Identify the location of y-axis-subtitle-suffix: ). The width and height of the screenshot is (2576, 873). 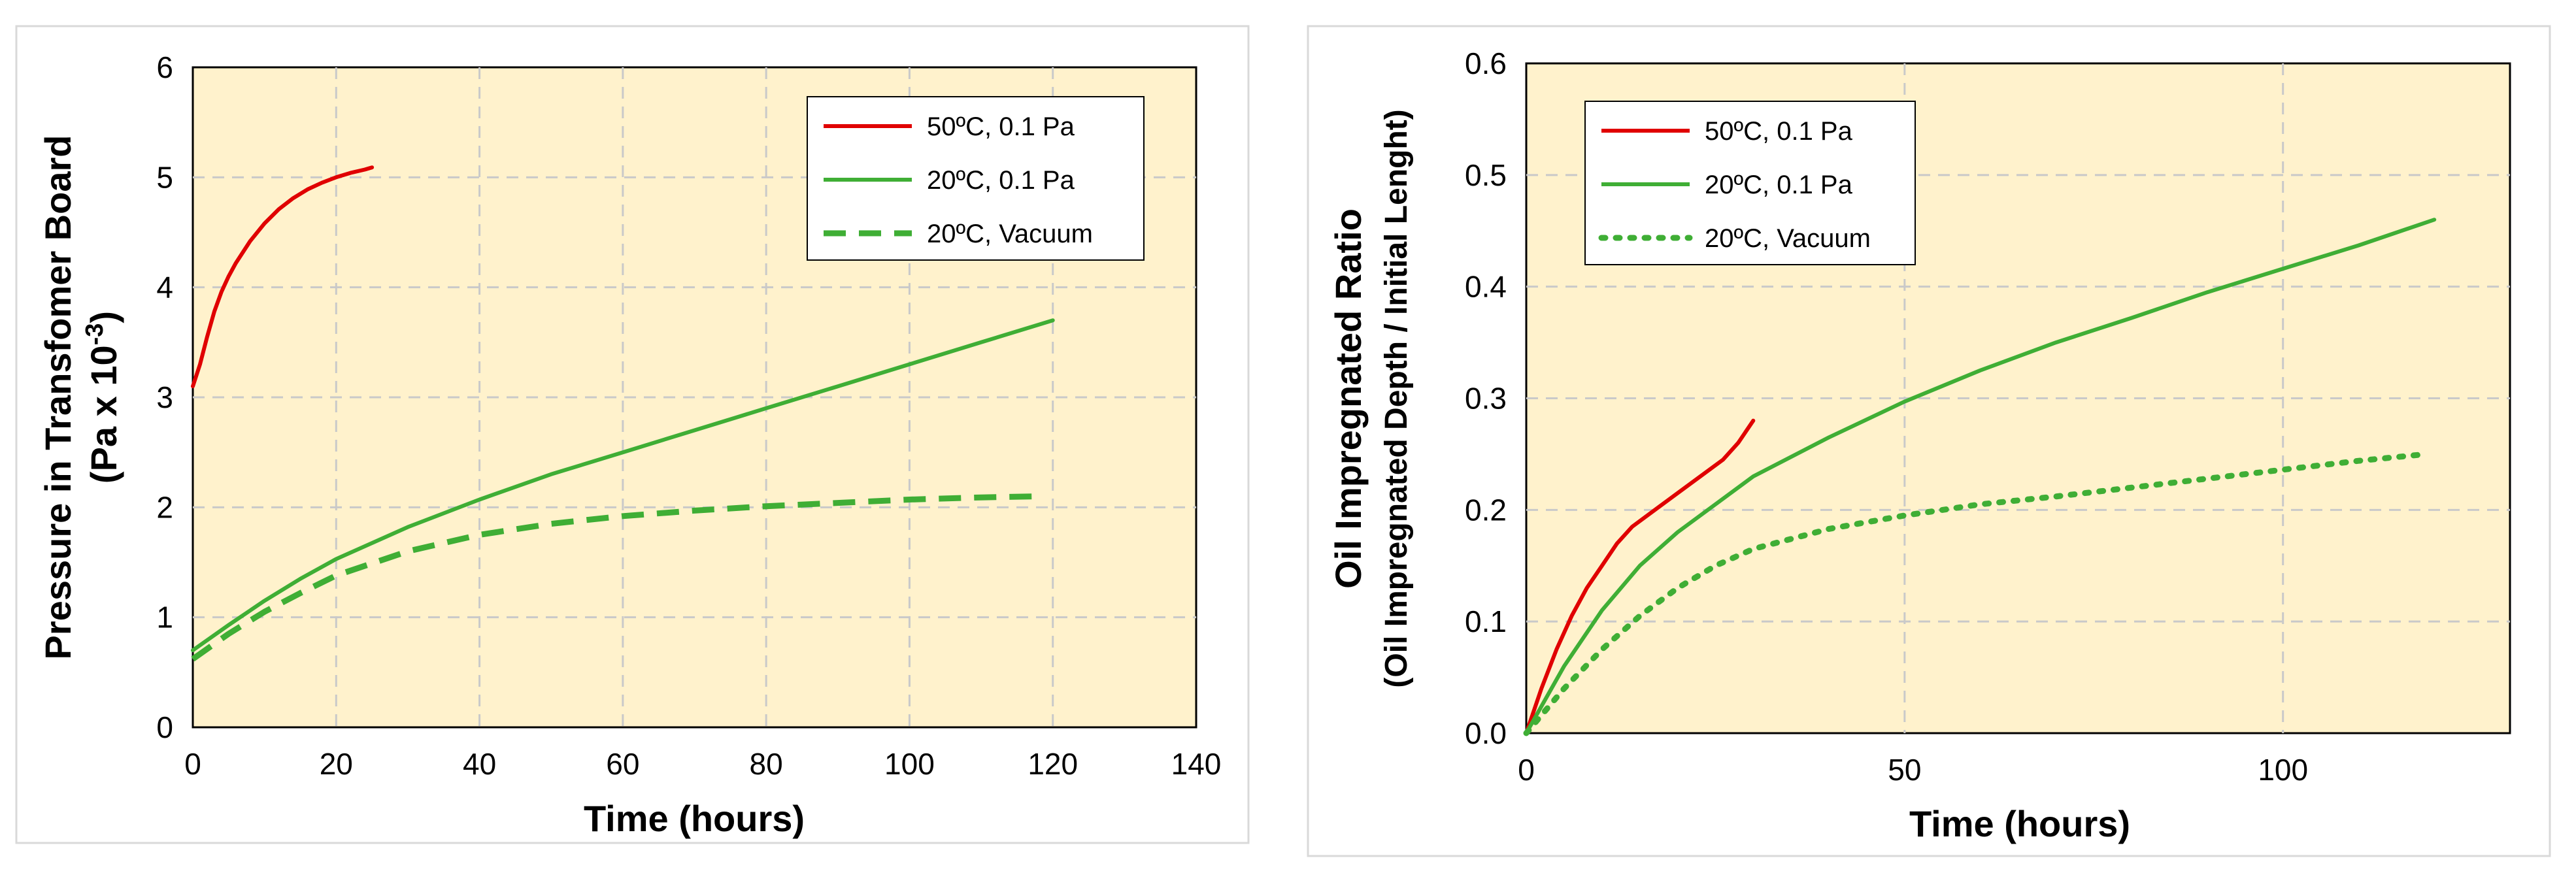
(103, 317).